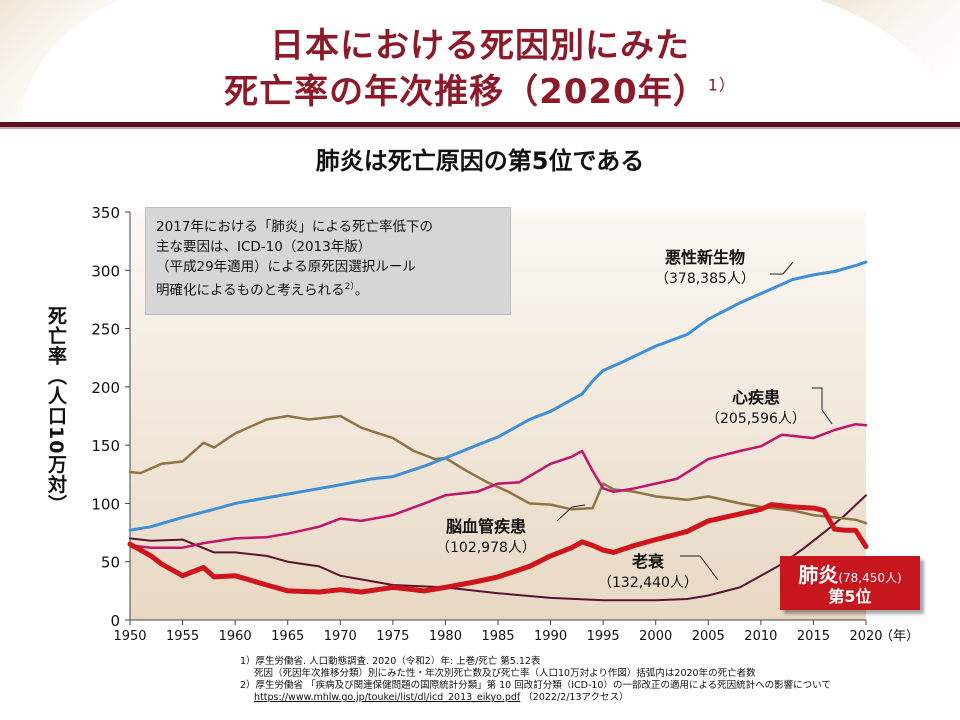  I want to click on series-line-pneumonia, so click(498, 548).